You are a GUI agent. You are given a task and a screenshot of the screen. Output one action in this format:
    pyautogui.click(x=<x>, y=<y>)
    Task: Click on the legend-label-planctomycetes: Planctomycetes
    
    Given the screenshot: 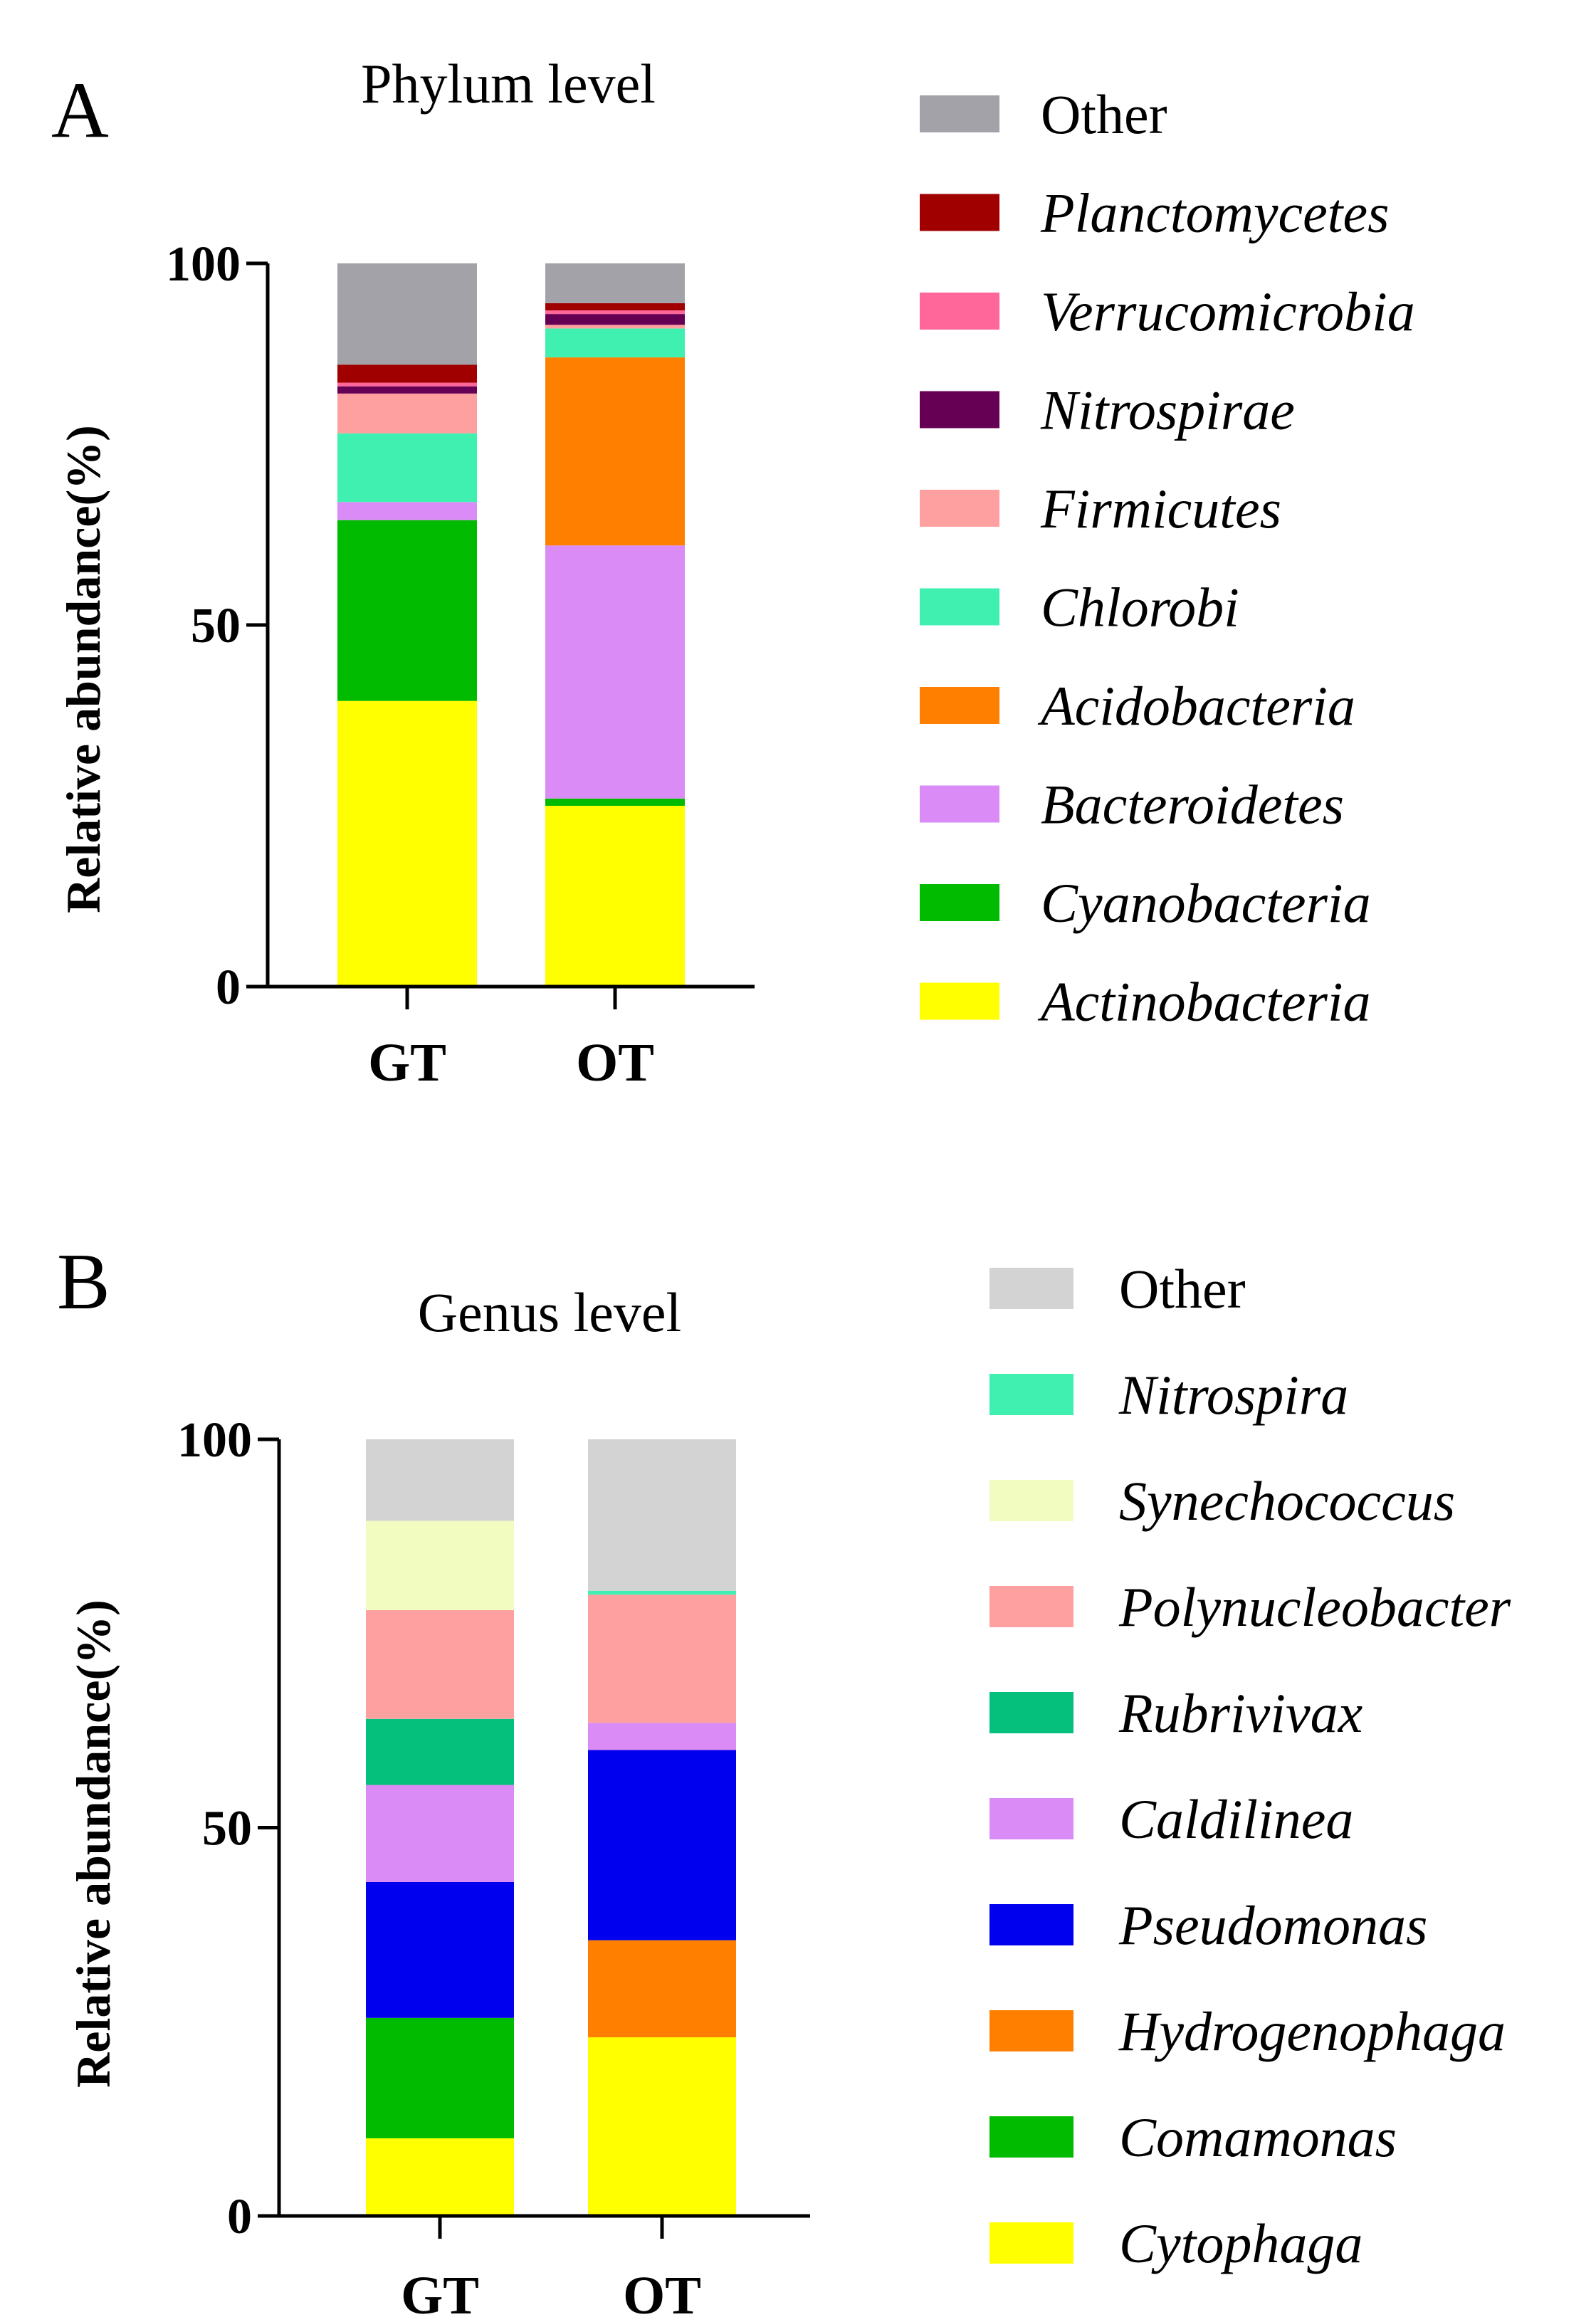 What is the action you would take?
    pyautogui.click(x=1214, y=213)
    